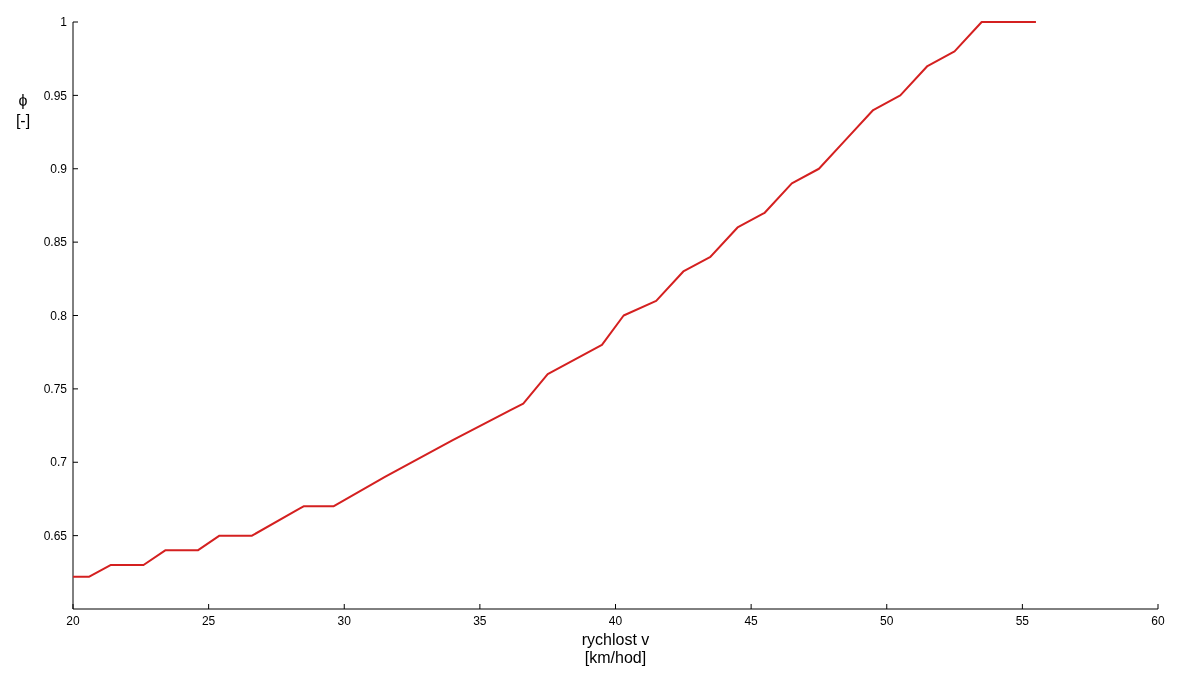 The width and height of the screenshot is (1180, 679). Describe the element at coordinates (208, 621) in the screenshot. I see `x-tick-label: 25` at that location.